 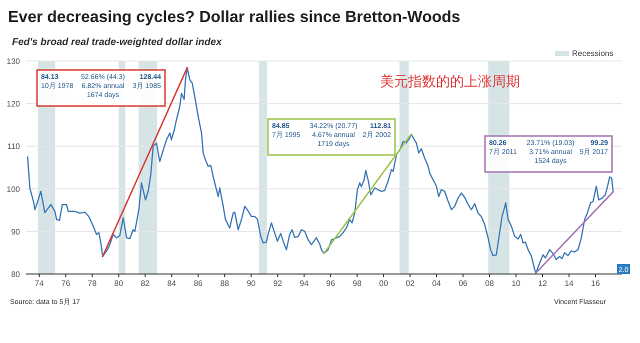 What do you see at coordinates (117, 42) in the screenshot?
I see `chart-subtitle: Fed's broad real trade-weighted dollar index` at bounding box center [117, 42].